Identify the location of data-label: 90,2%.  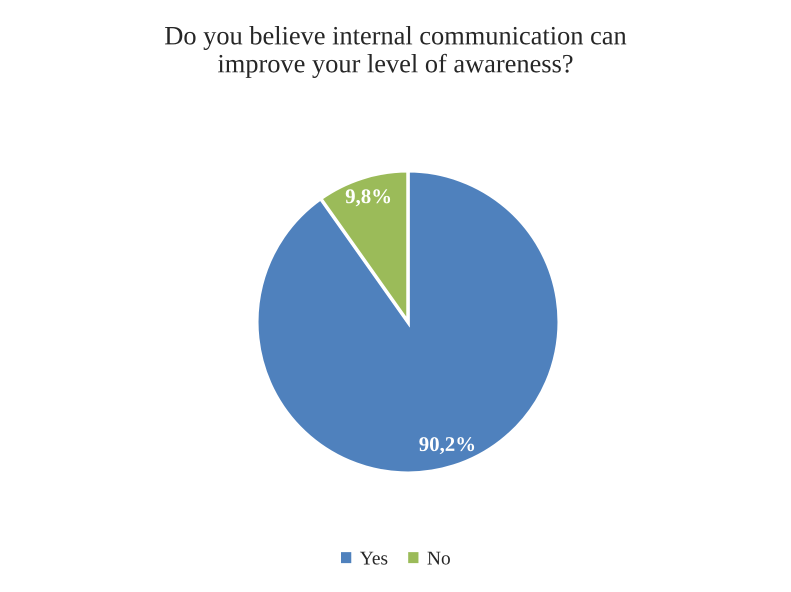
(446, 445).